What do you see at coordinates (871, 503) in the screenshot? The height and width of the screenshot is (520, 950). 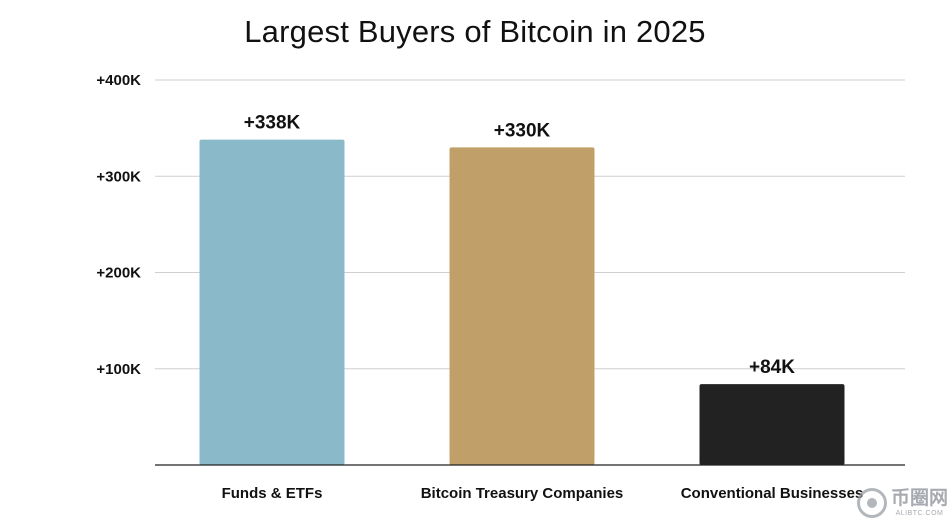 I see `watermark-coin-icon` at bounding box center [871, 503].